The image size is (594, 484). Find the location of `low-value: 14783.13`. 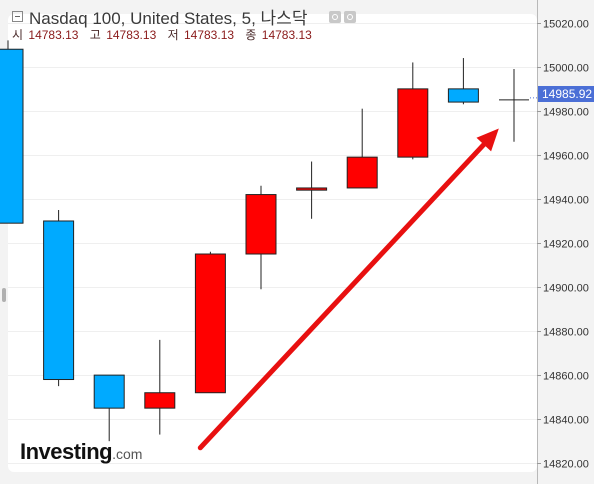

low-value: 14783.13 is located at coordinates (209, 35).